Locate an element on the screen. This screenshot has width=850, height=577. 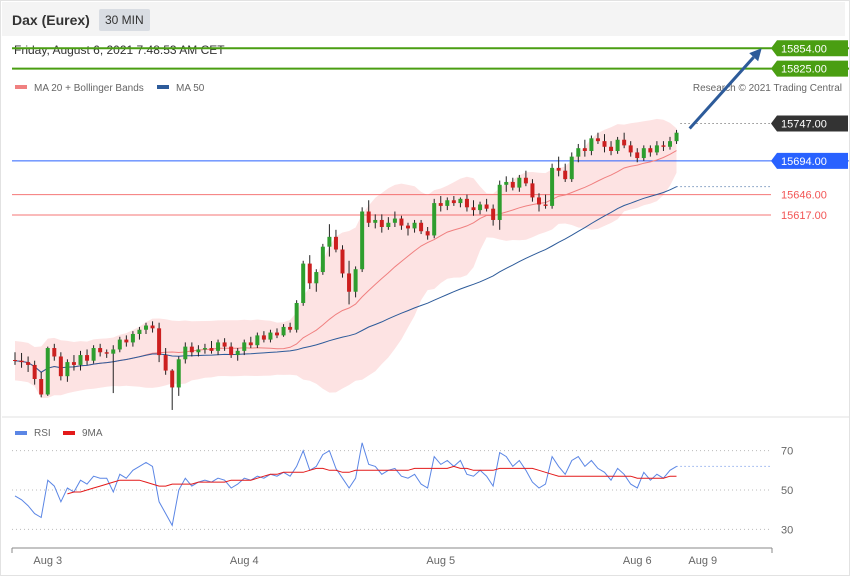
current-level-tag is located at coordinates (809, 123).